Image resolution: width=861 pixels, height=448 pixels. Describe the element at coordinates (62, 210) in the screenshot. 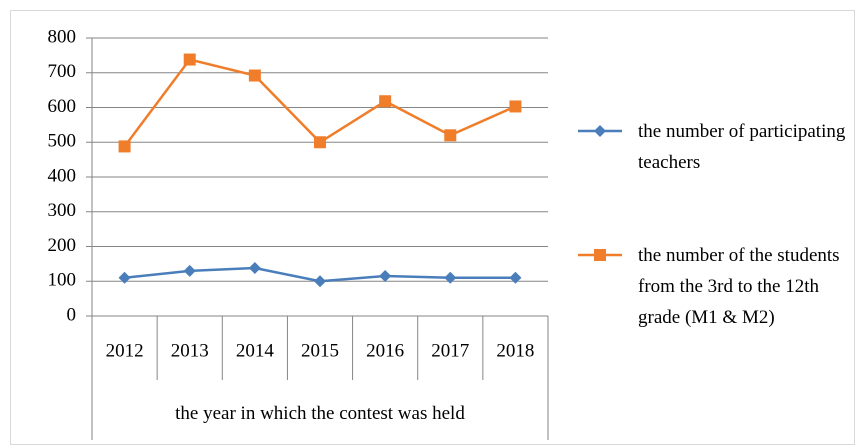

I see `y-tick-label: 300` at that location.